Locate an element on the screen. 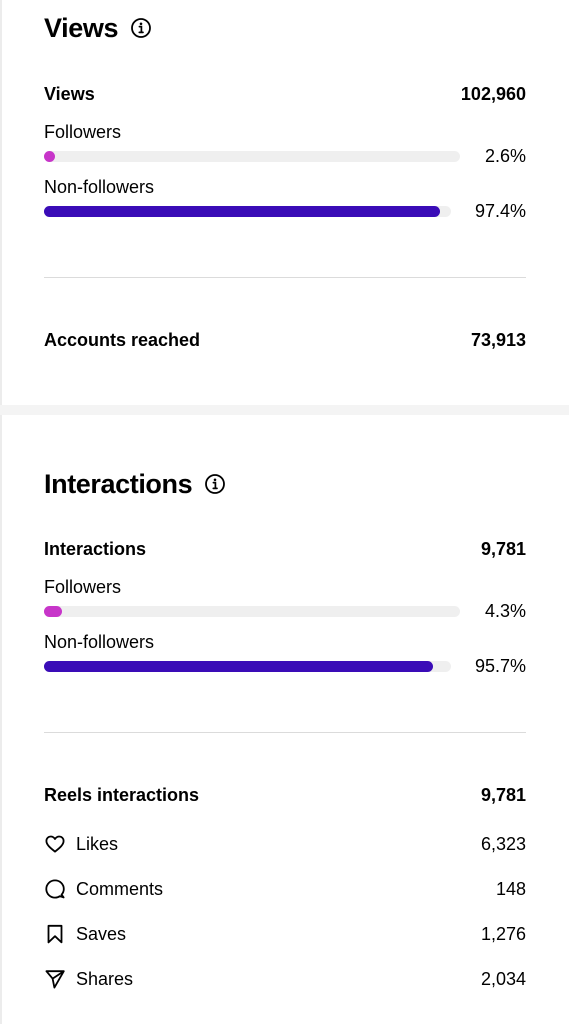 The width and height of the screenshot is (569, 1024). metric-saves-value: 1,276 is located at coordinates (503, 933).